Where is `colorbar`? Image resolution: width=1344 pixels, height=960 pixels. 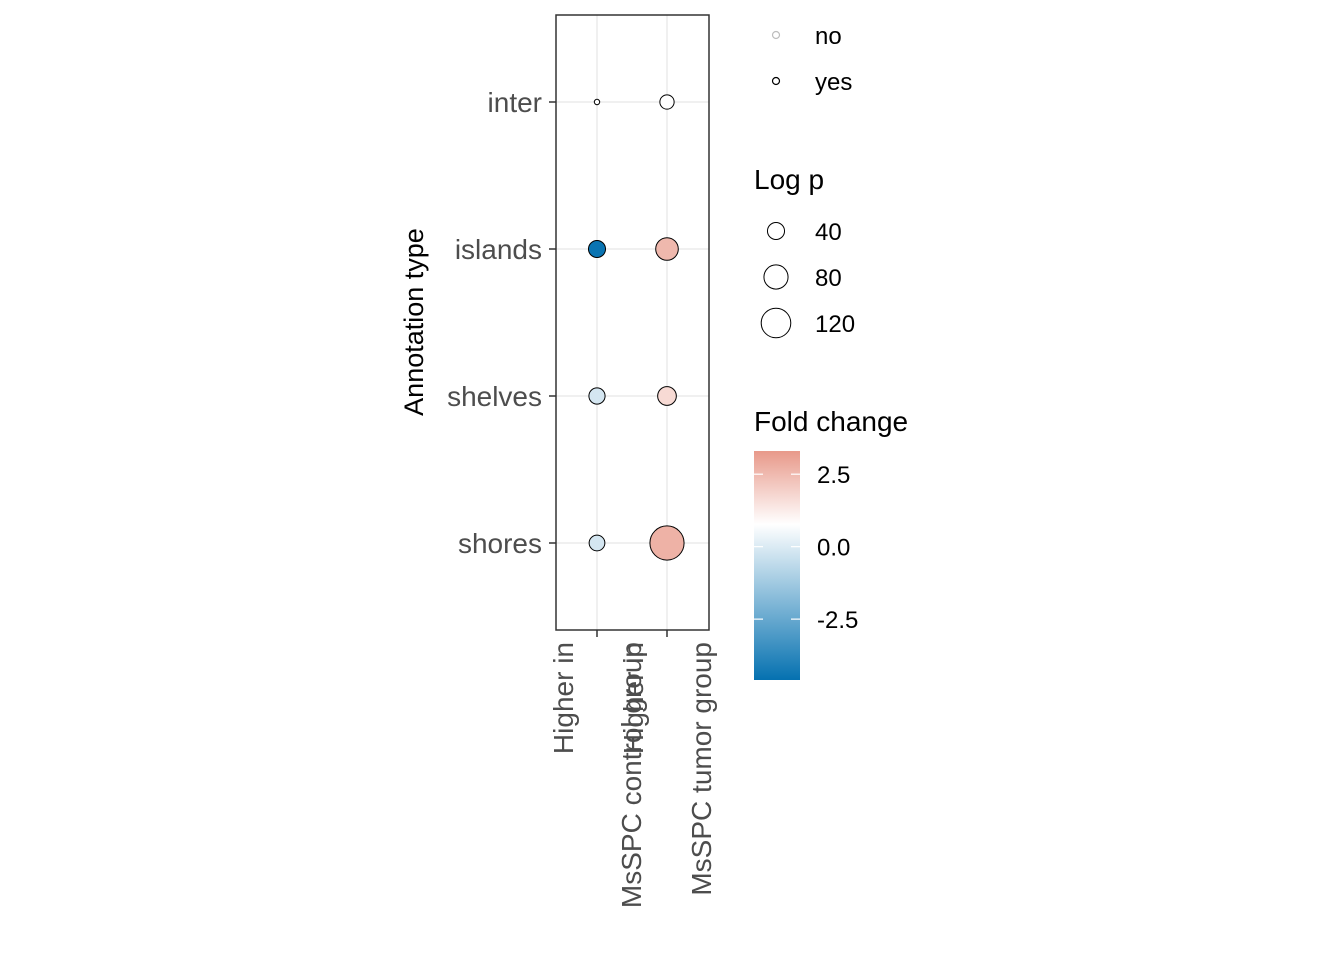
colorbar is located at coordinates (777, 565).